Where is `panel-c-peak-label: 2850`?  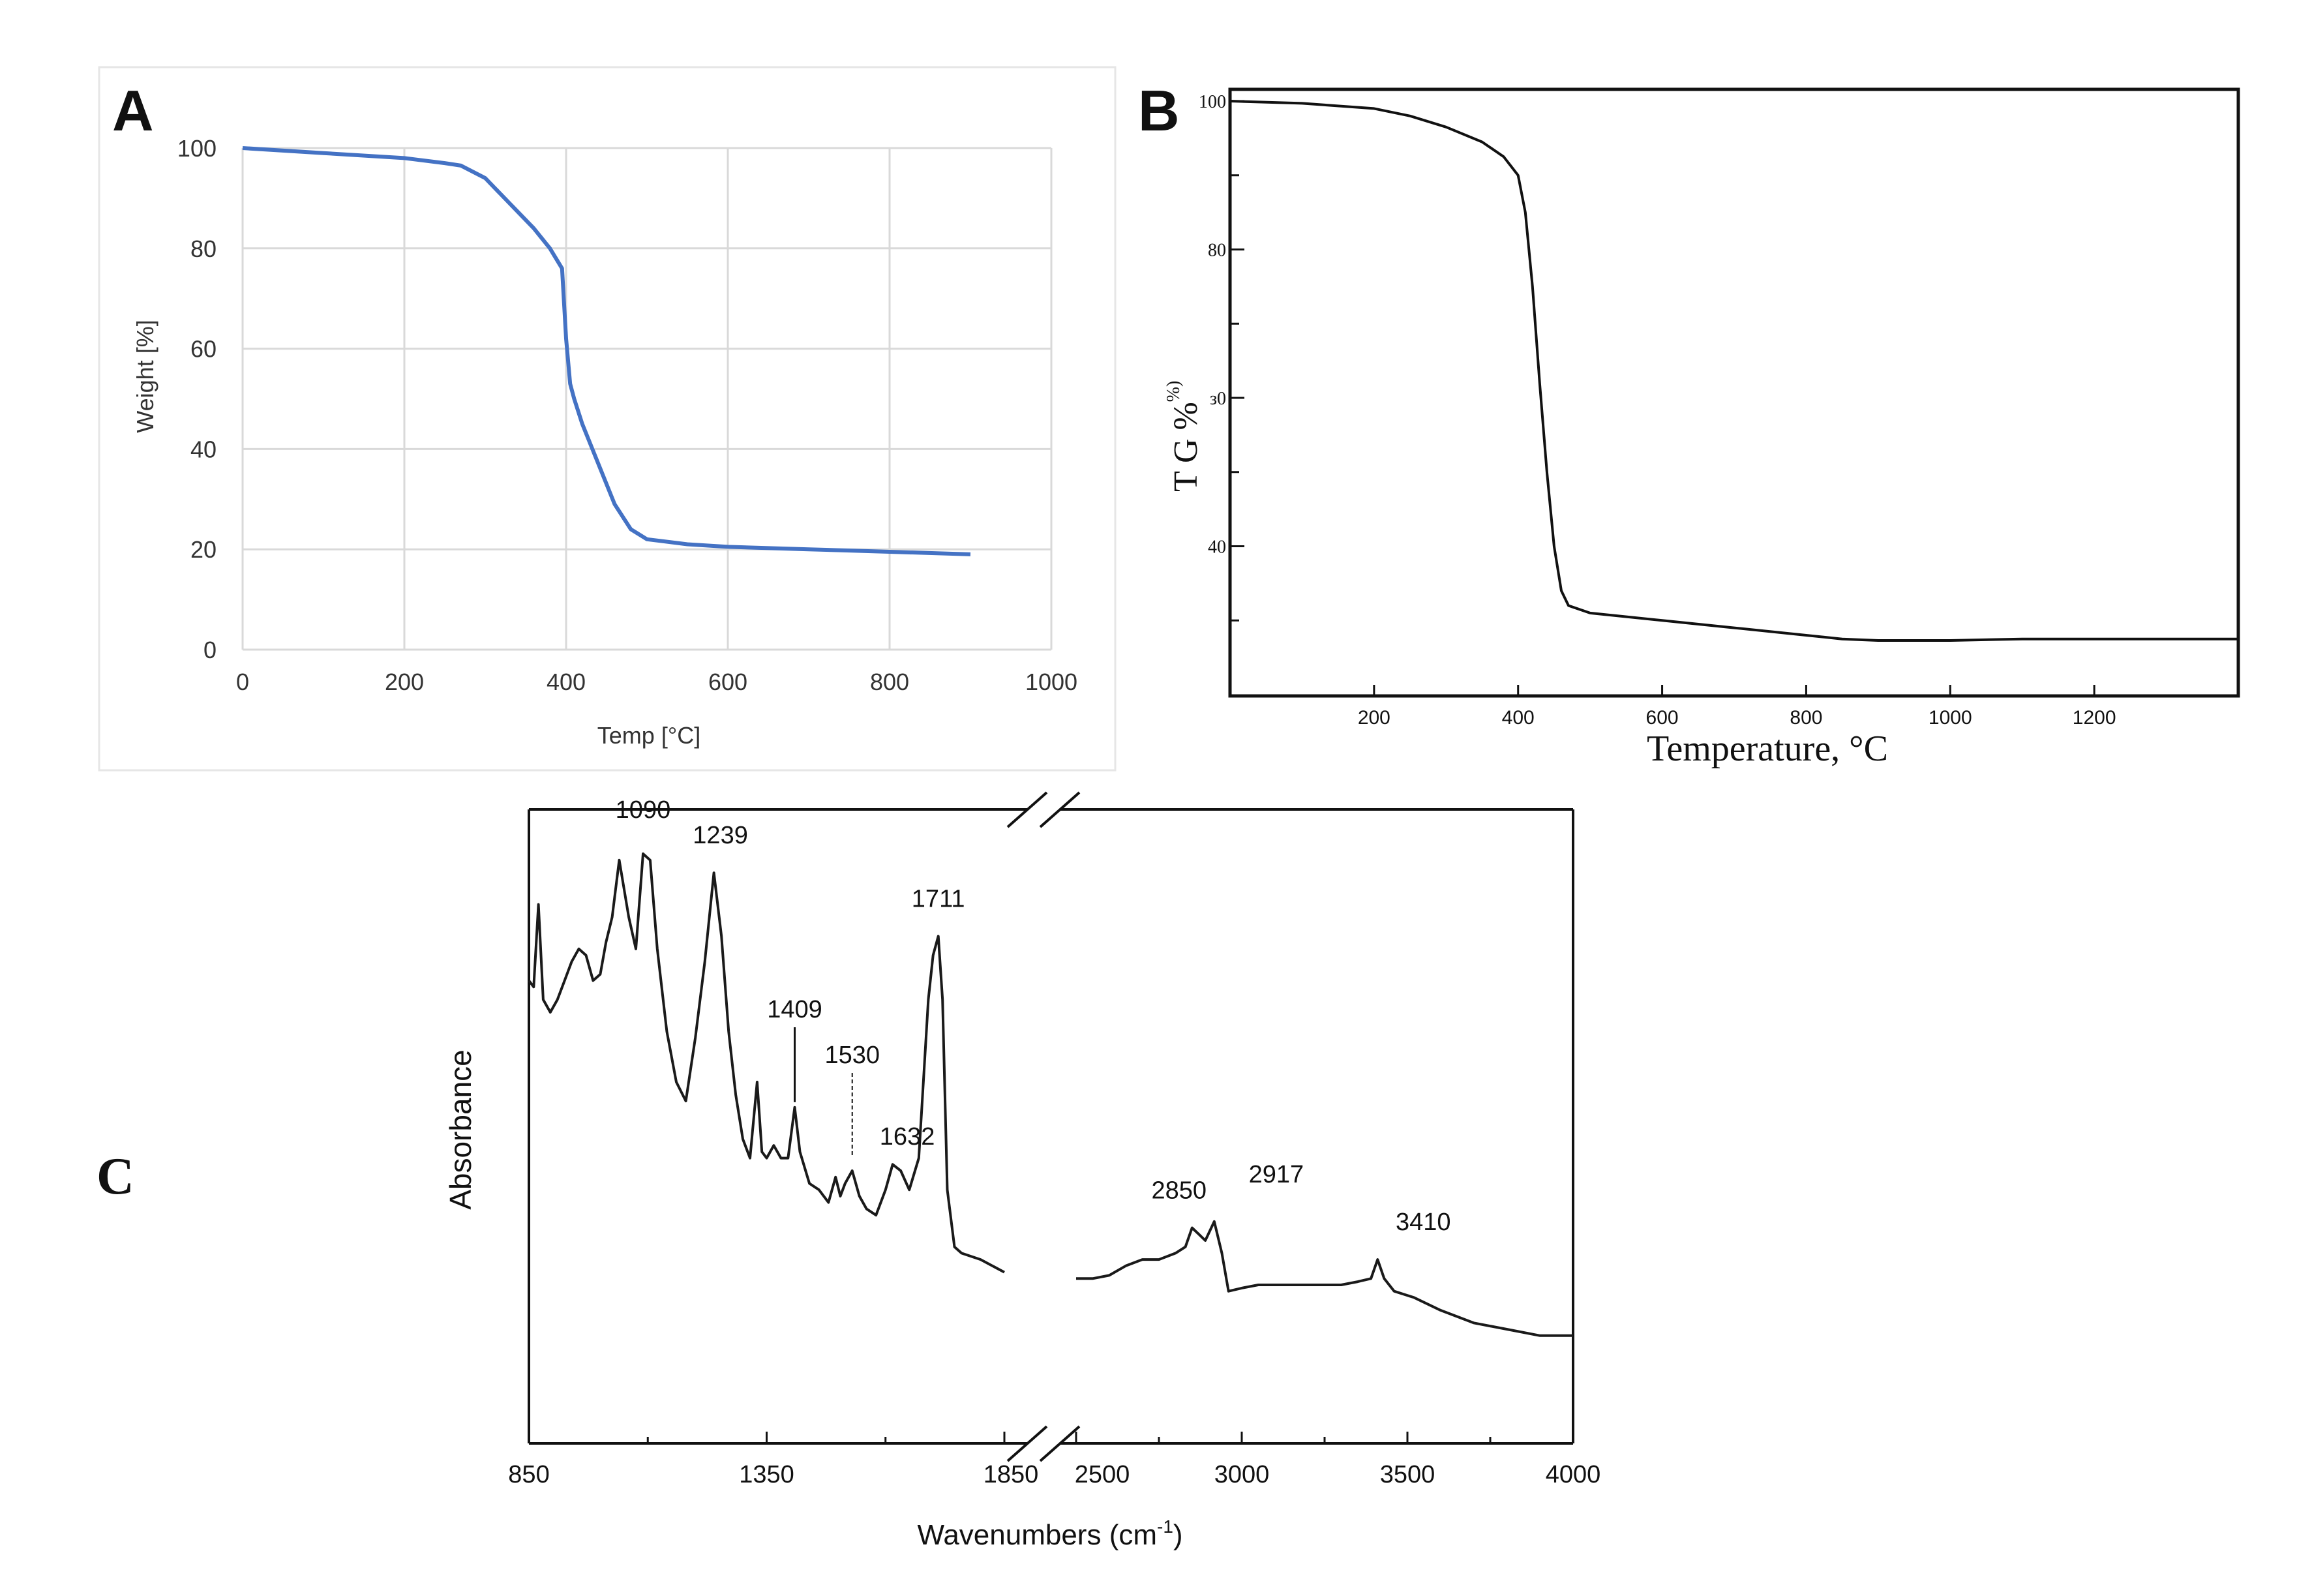
panel-c-peak-label: 2850 is located at coordinates (1179, 1191).